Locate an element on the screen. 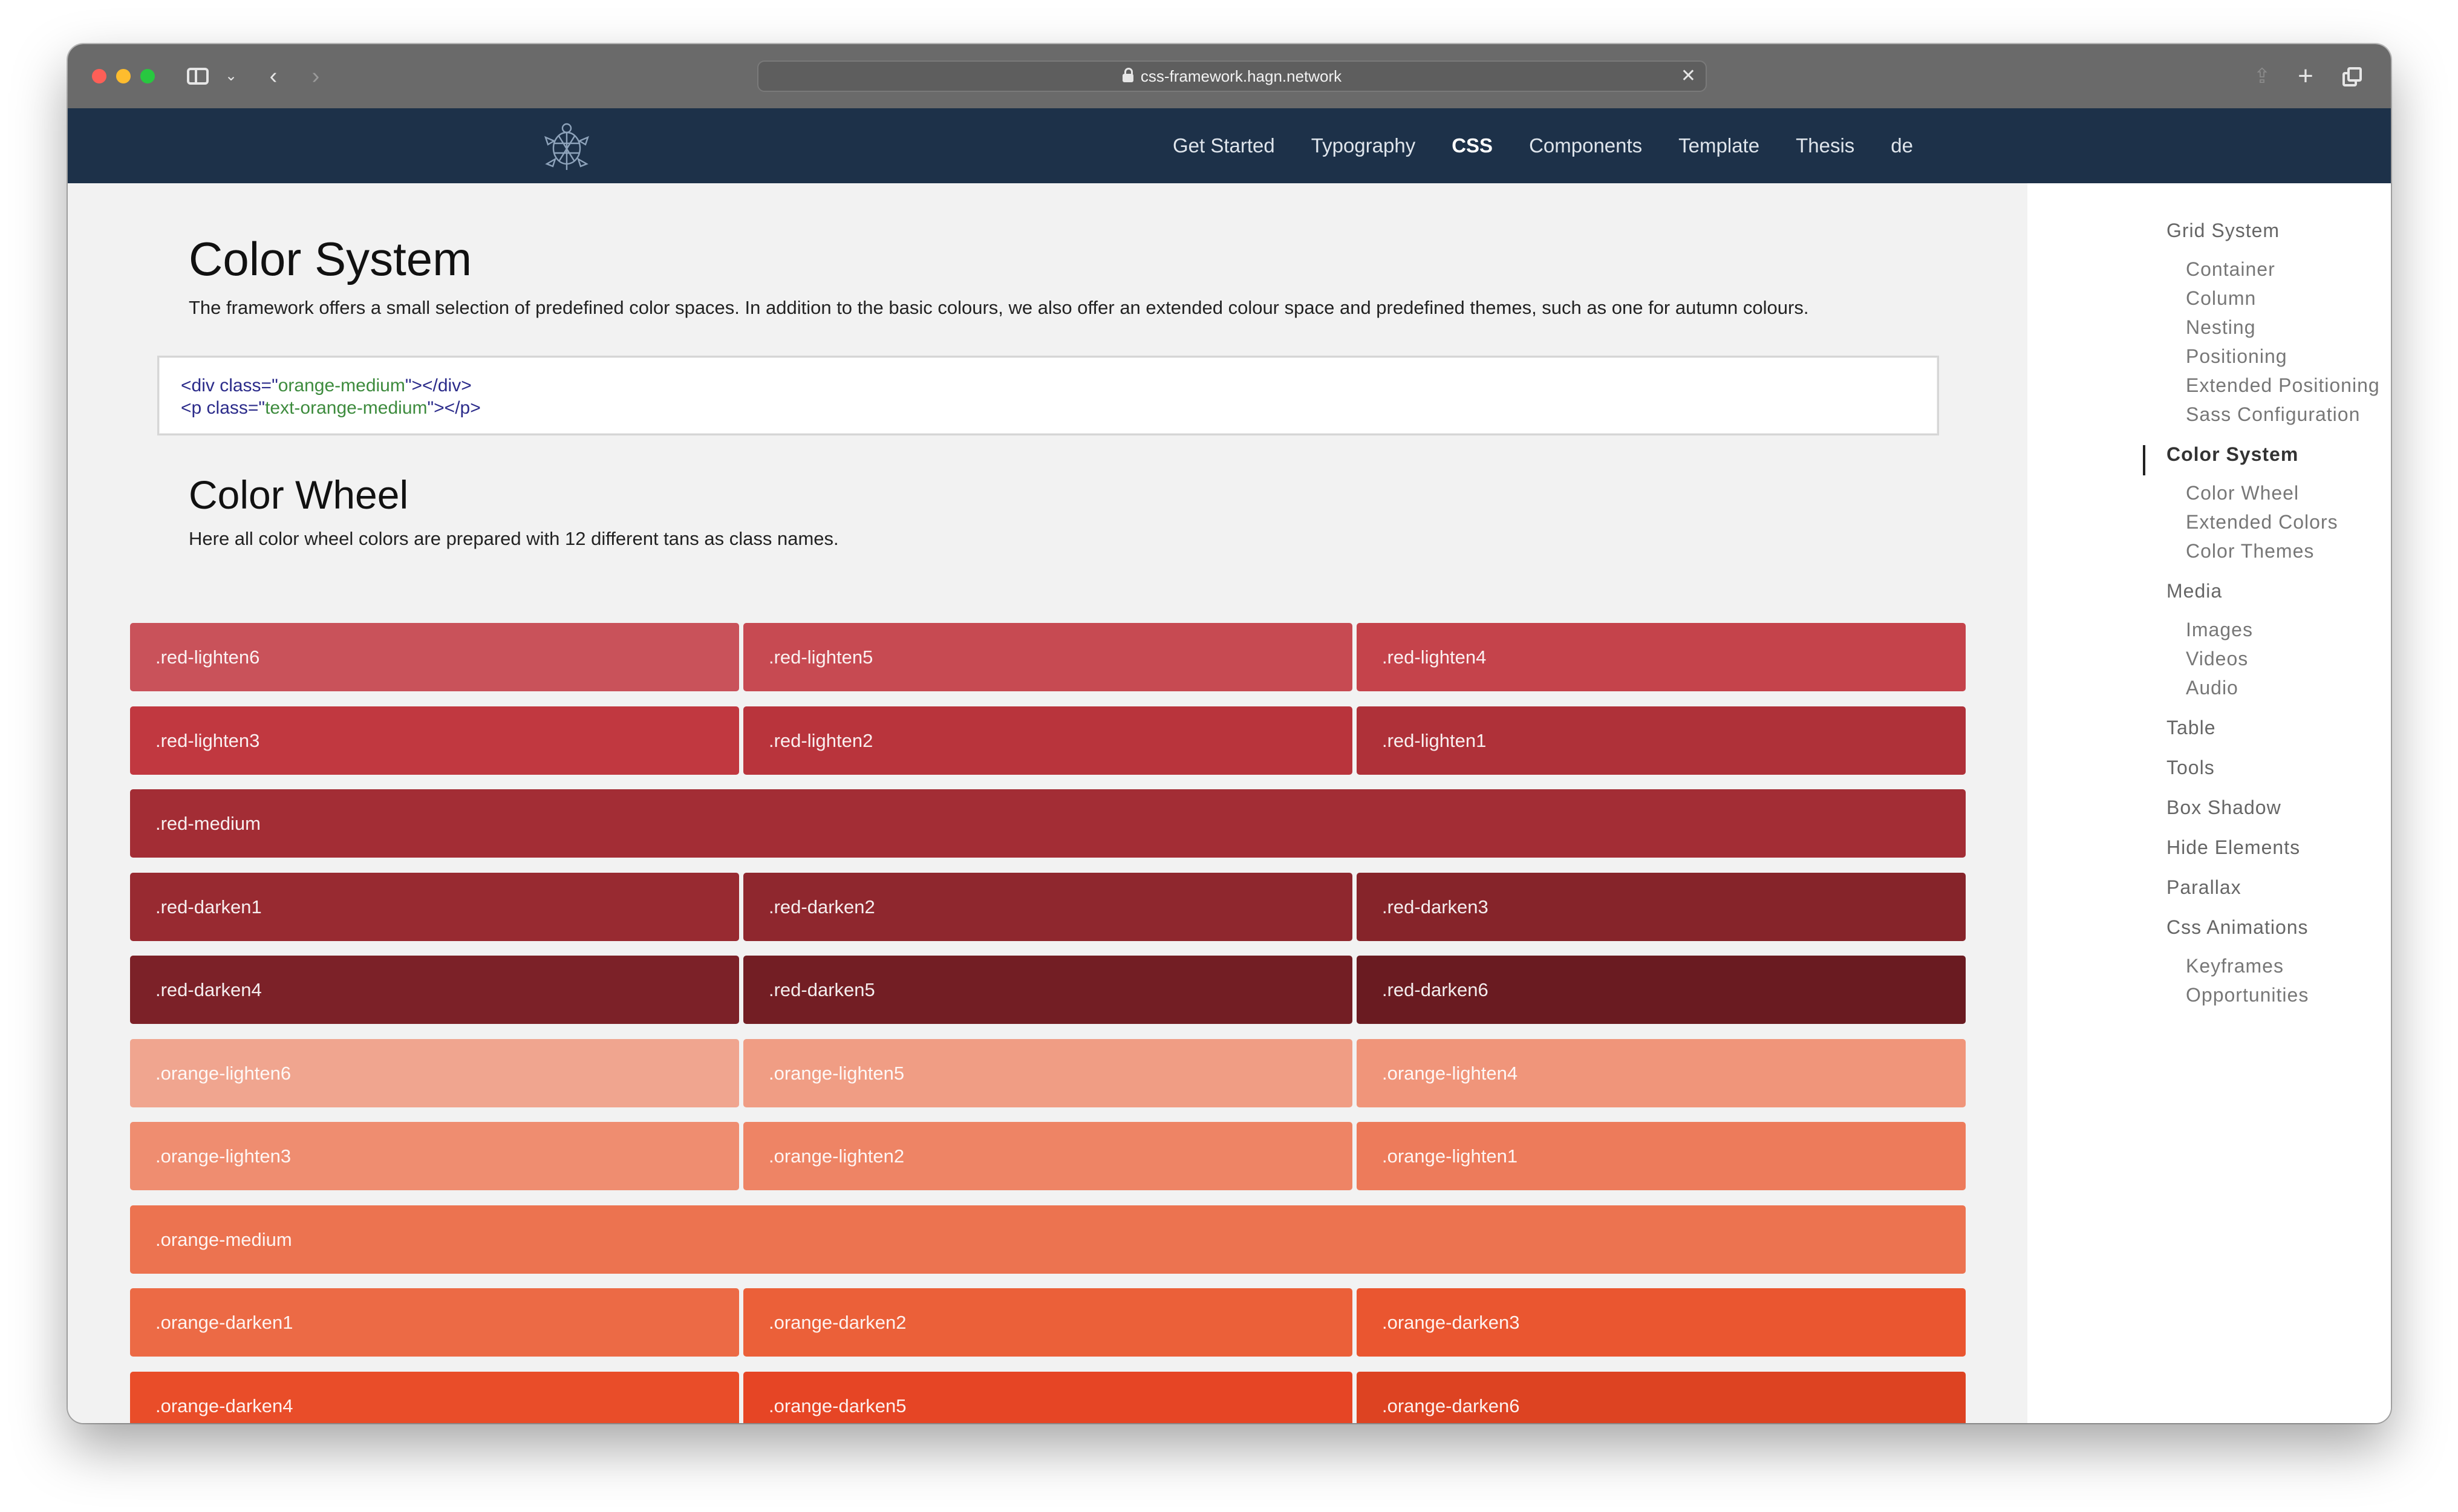 The width and height of the screenshot is (2458, 1512). color-swatch-red-medium: .red-medium is located at coordinates (1048, 823).